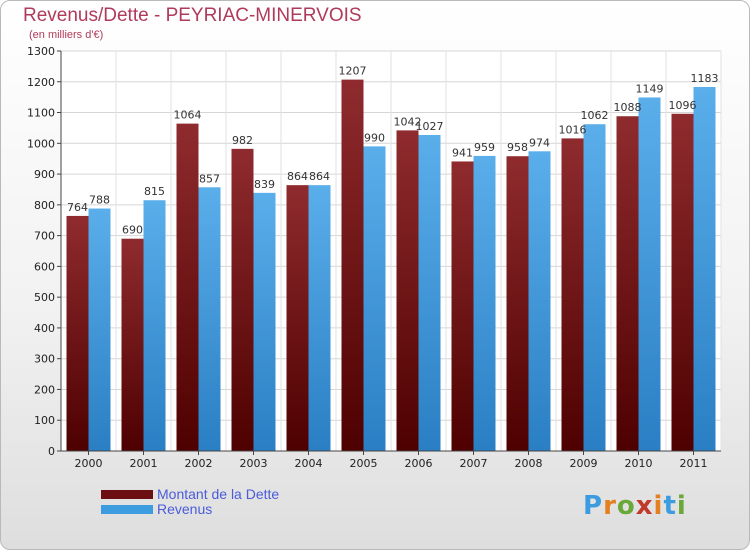  What do you see at coordinates (188, 115) in the screenshot?
I see `data-label: 1064` at bounding box center [188, 115].